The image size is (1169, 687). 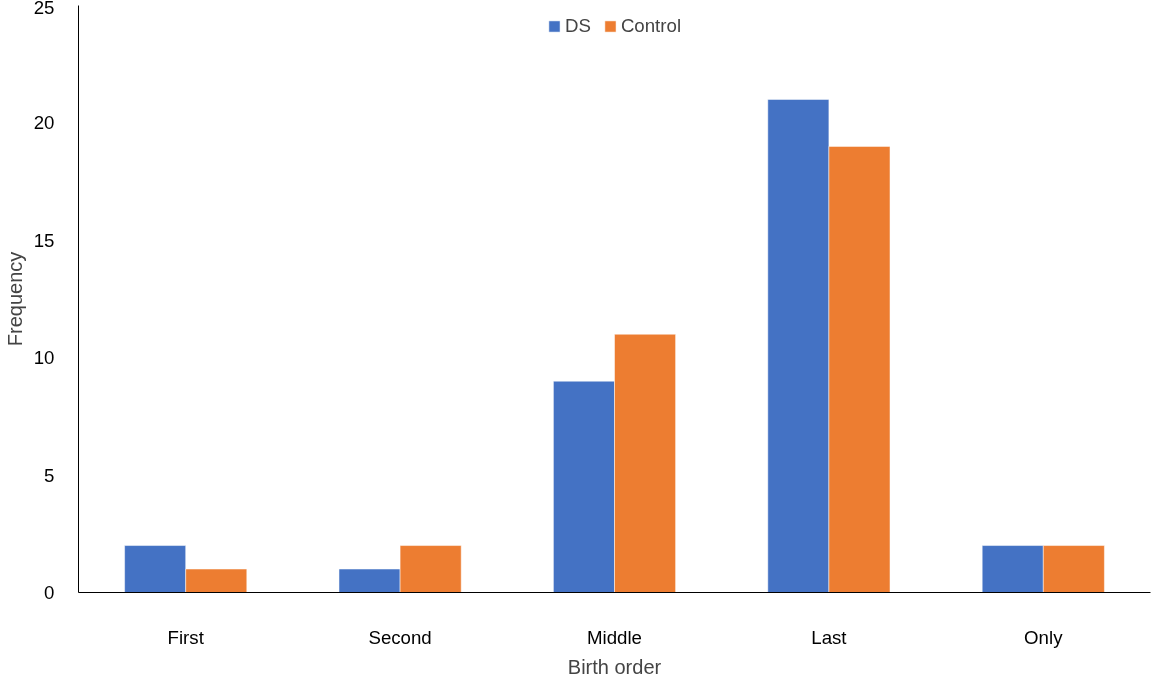 I want to click on x-tick-label: Middle, so click(x=614, y=637).